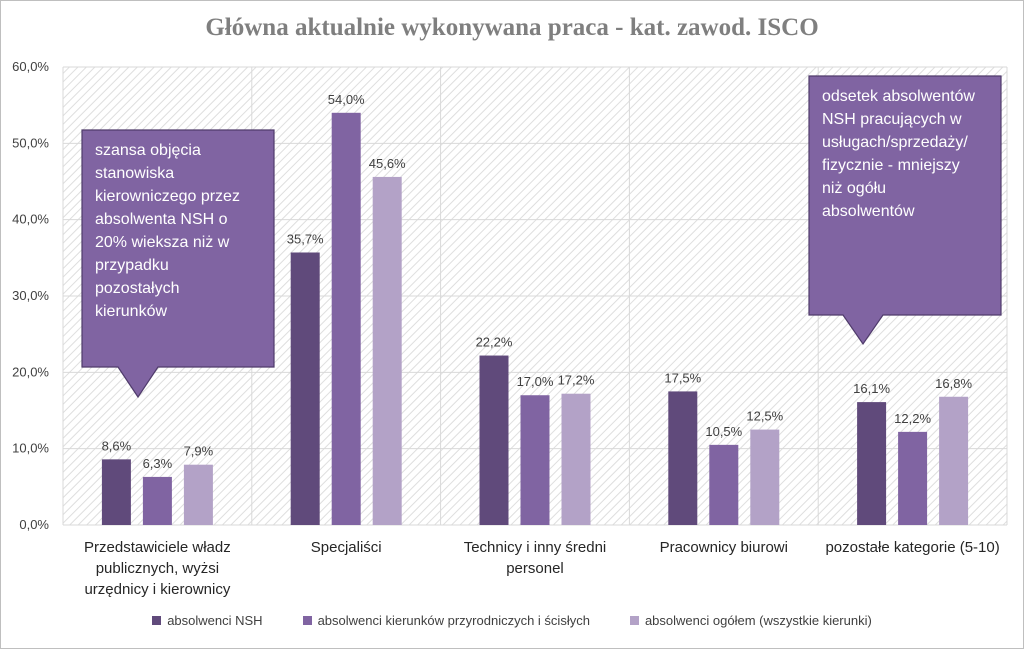 The width and height of the screenshot is (1024, 649). Describe the element at coordinates (895, 142) in the screenshot. I see `callout-line: usługach/sprzedaży/` at that location.